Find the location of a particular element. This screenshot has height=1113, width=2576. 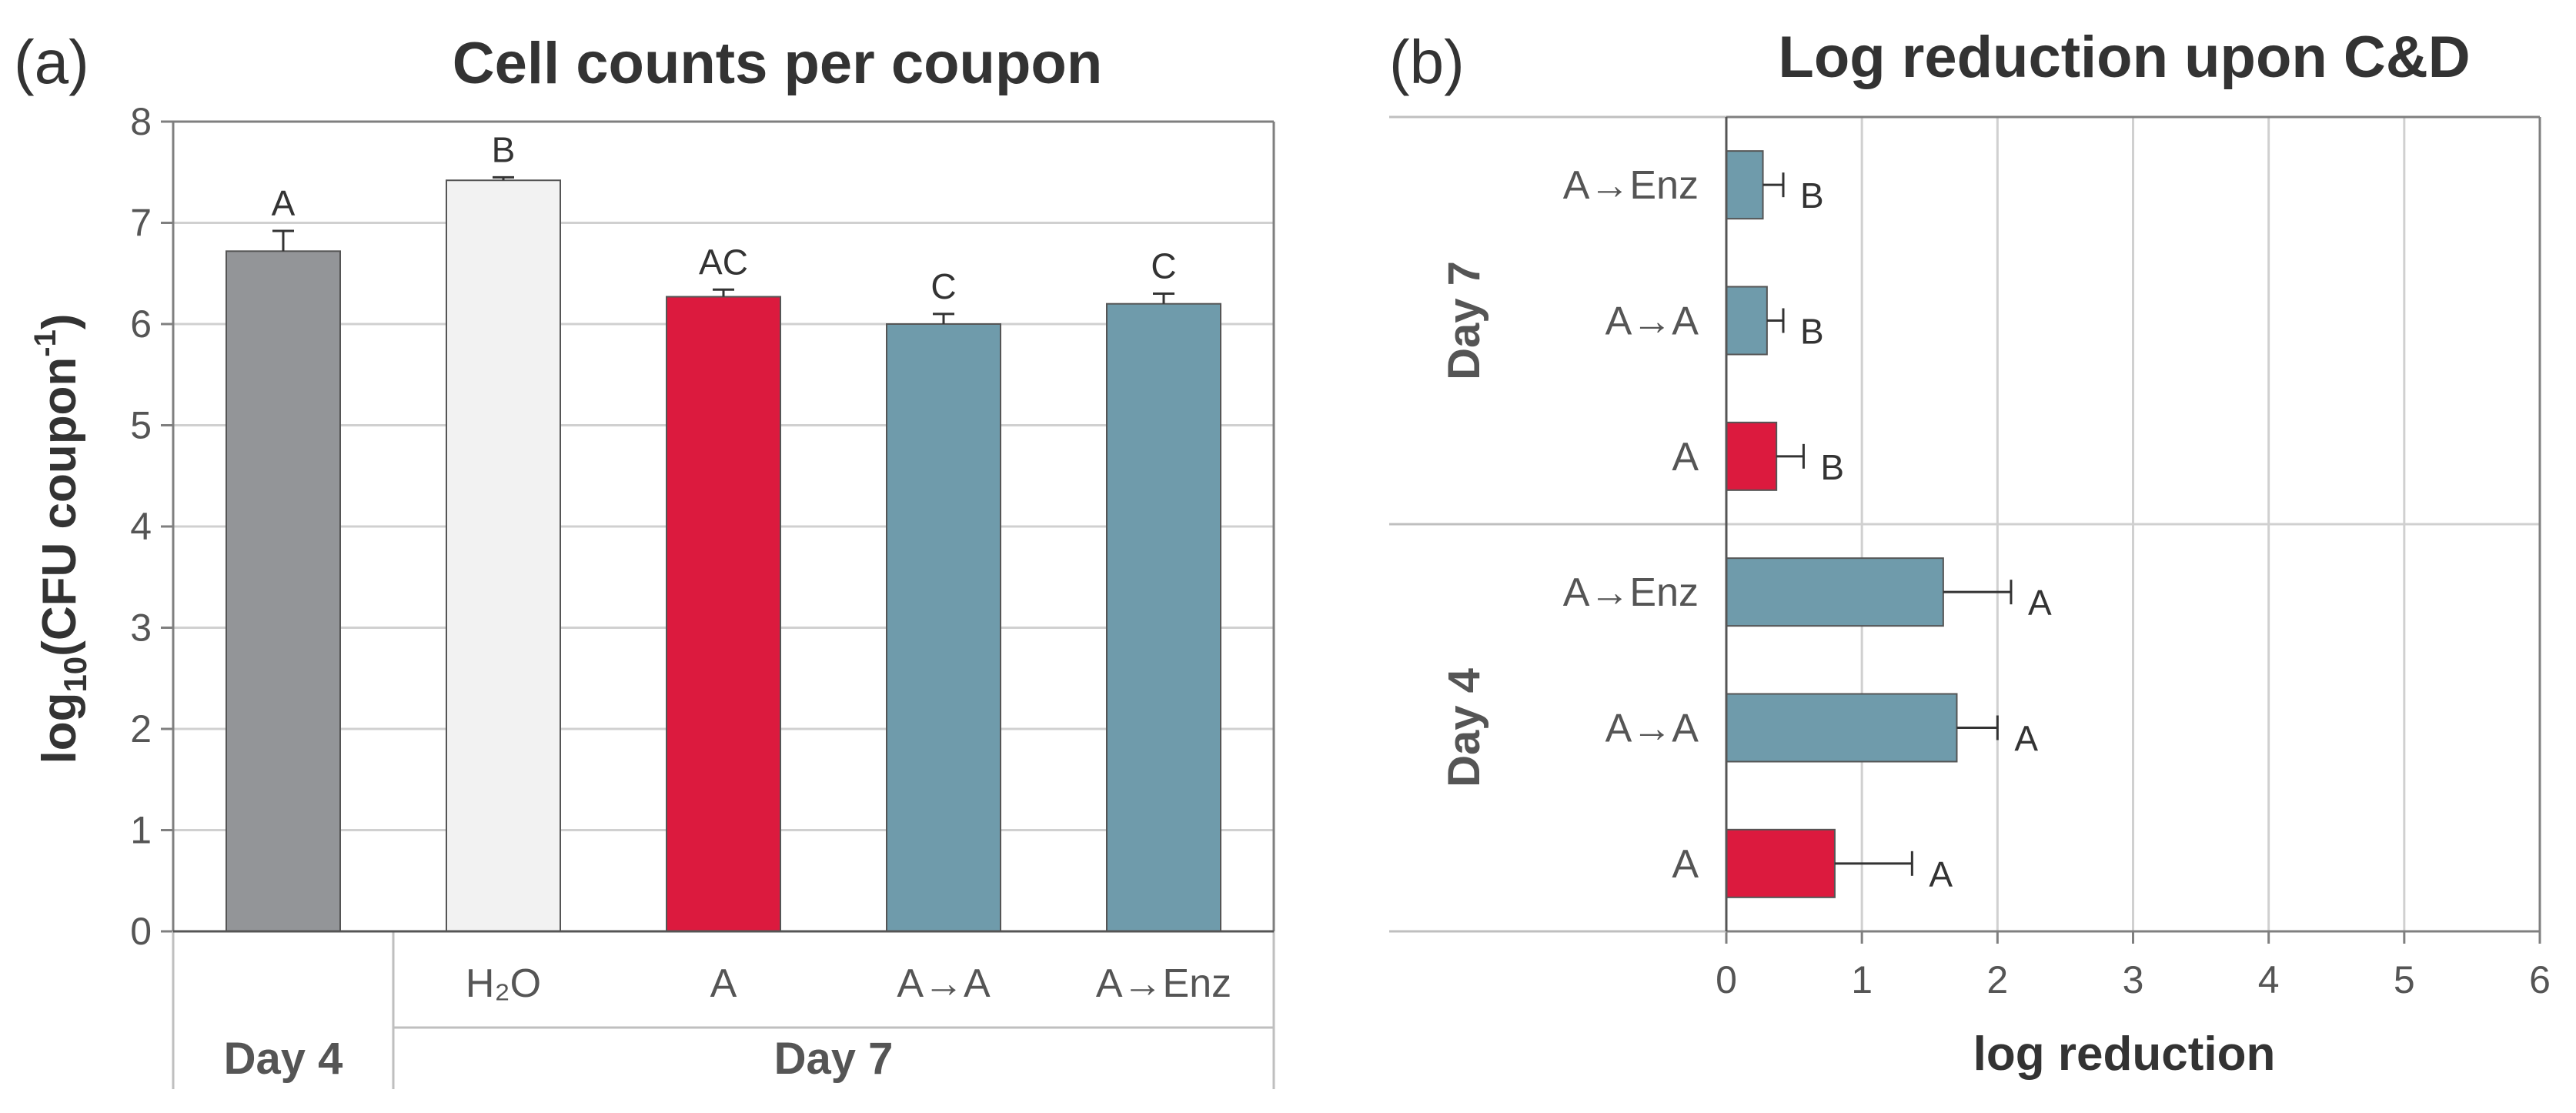

panel-a-y-ticks: 0 1 2 3 4 5 6 7 8 is located at coordinates (151, 526).